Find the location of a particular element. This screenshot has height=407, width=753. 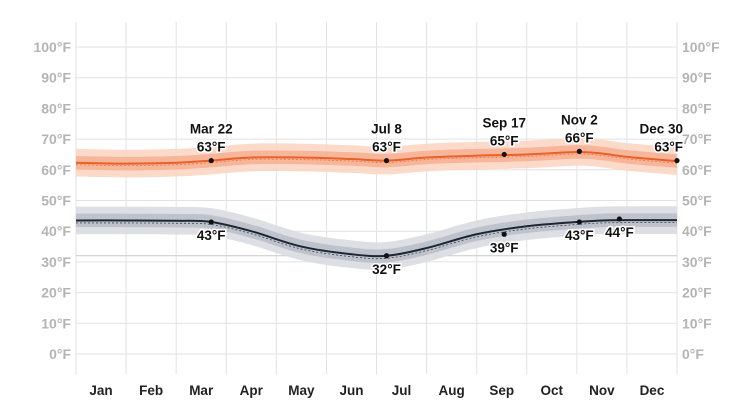

y-tick-label-right: 40°F is located at coordinates (697, 231).